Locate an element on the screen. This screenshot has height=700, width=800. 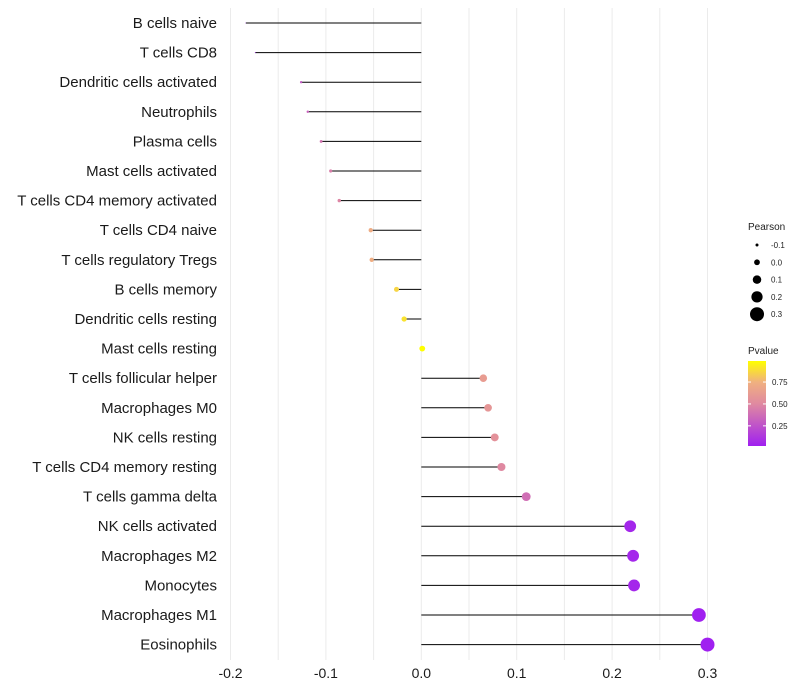
size-legend: Pearson -0.1 0.0 0.1 0.2 0.3 is located at coordinates (766, 272).